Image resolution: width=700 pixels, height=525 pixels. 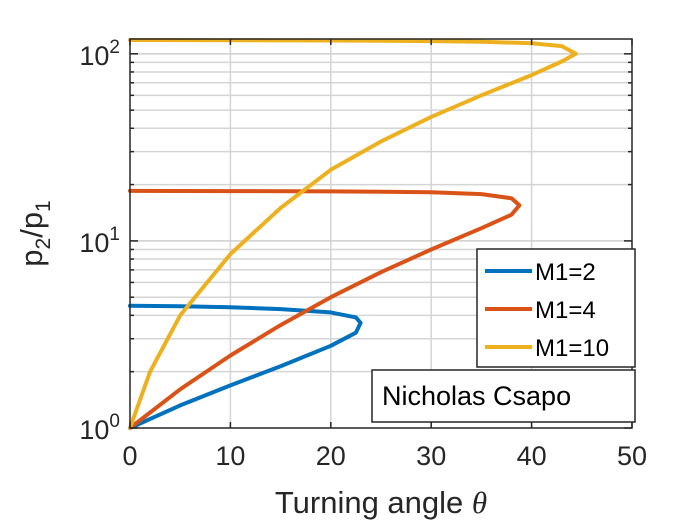 I want to click on annotation-rect, so click(x=503, y=396).